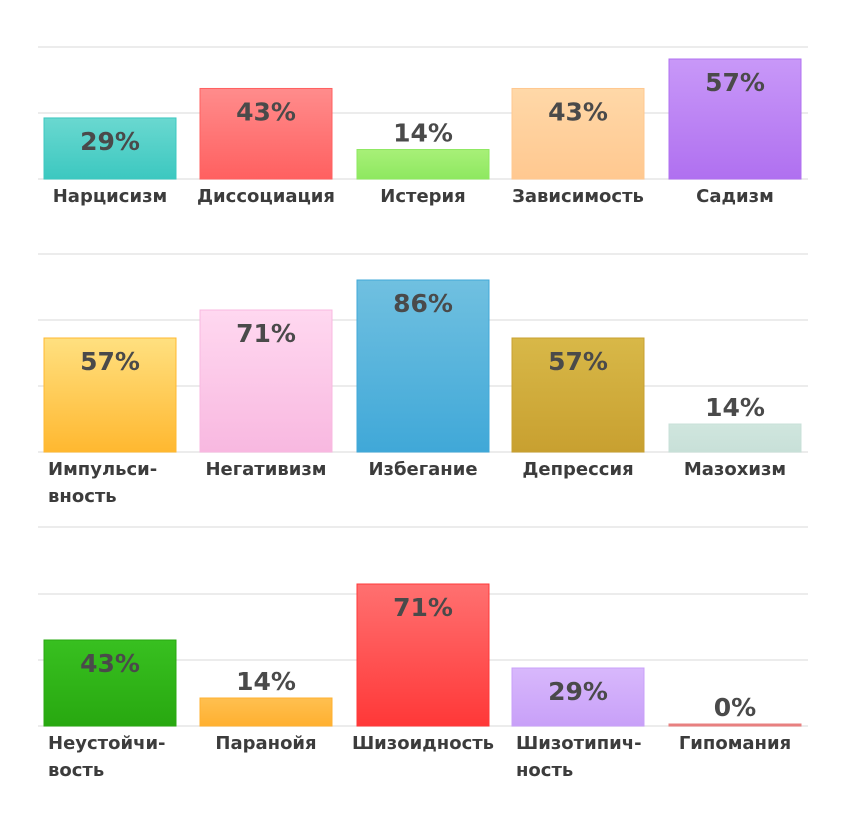  What do you see at coordinates (579, 757) in the screenshot?
I see `category-label: Шизотипич-ность` at bounding box center [579, 757].